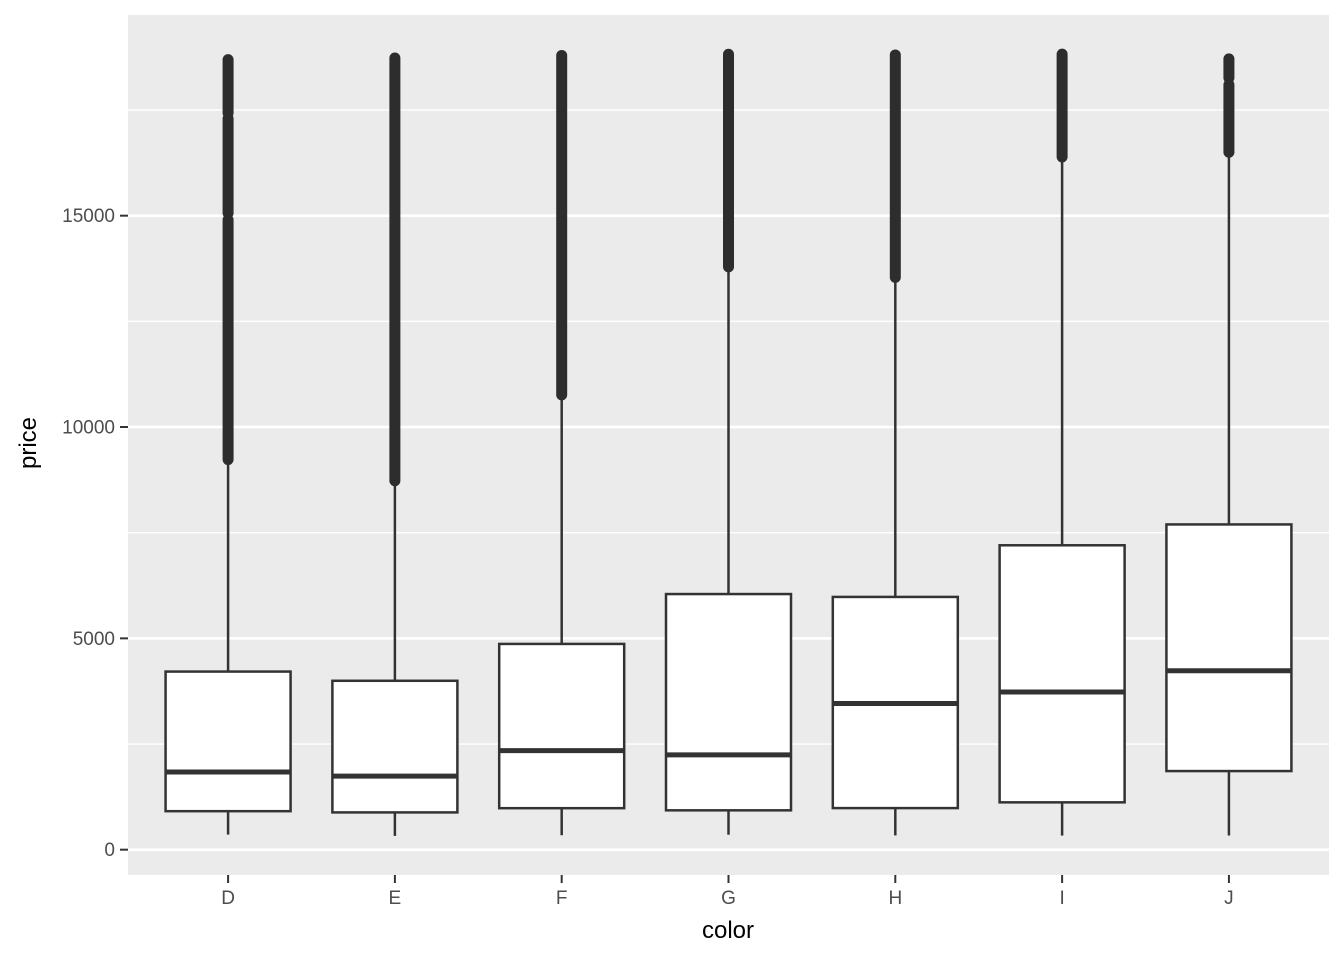 The height and width of the screenshot is (960, 1344). I want to click on box-D, so click(228, 741).